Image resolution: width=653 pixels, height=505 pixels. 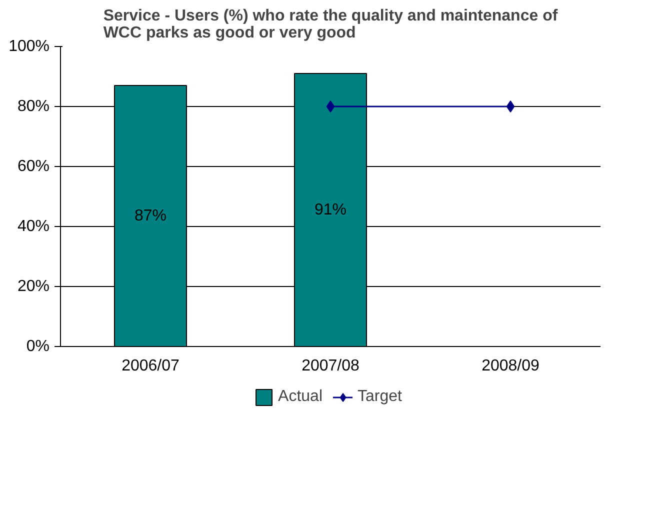 I want to click on data-label: 87%, so click(x=150, y=216).